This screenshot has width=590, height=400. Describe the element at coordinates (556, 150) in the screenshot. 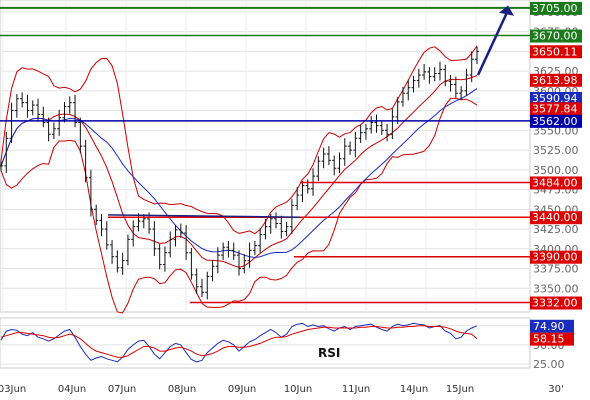

I see `y-tick-label: 3525.00` at that location.